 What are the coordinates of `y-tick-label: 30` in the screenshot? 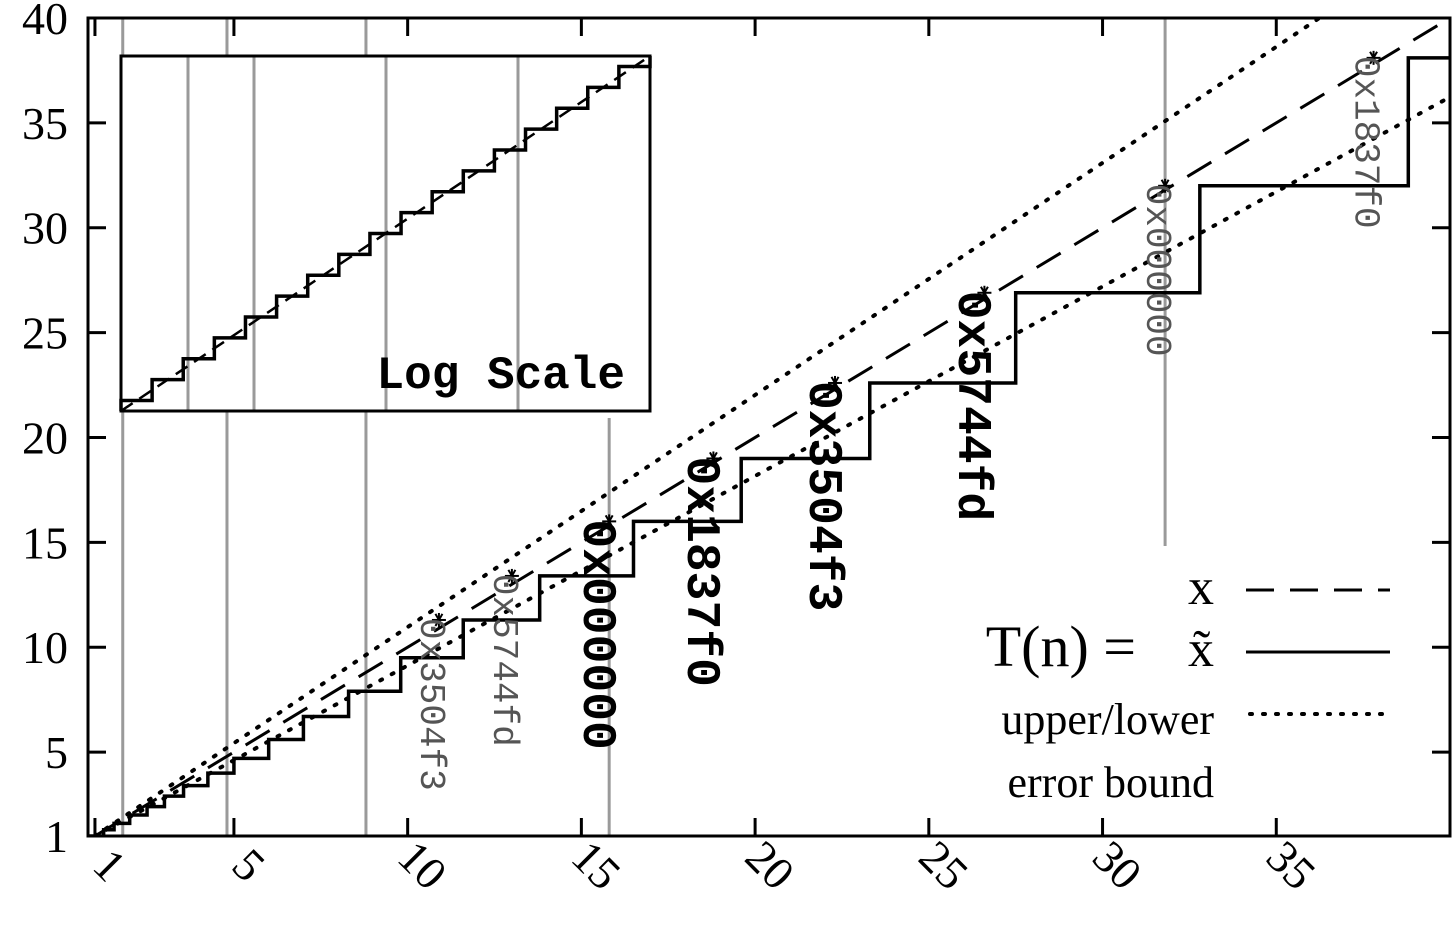 It's located at (45, 228).